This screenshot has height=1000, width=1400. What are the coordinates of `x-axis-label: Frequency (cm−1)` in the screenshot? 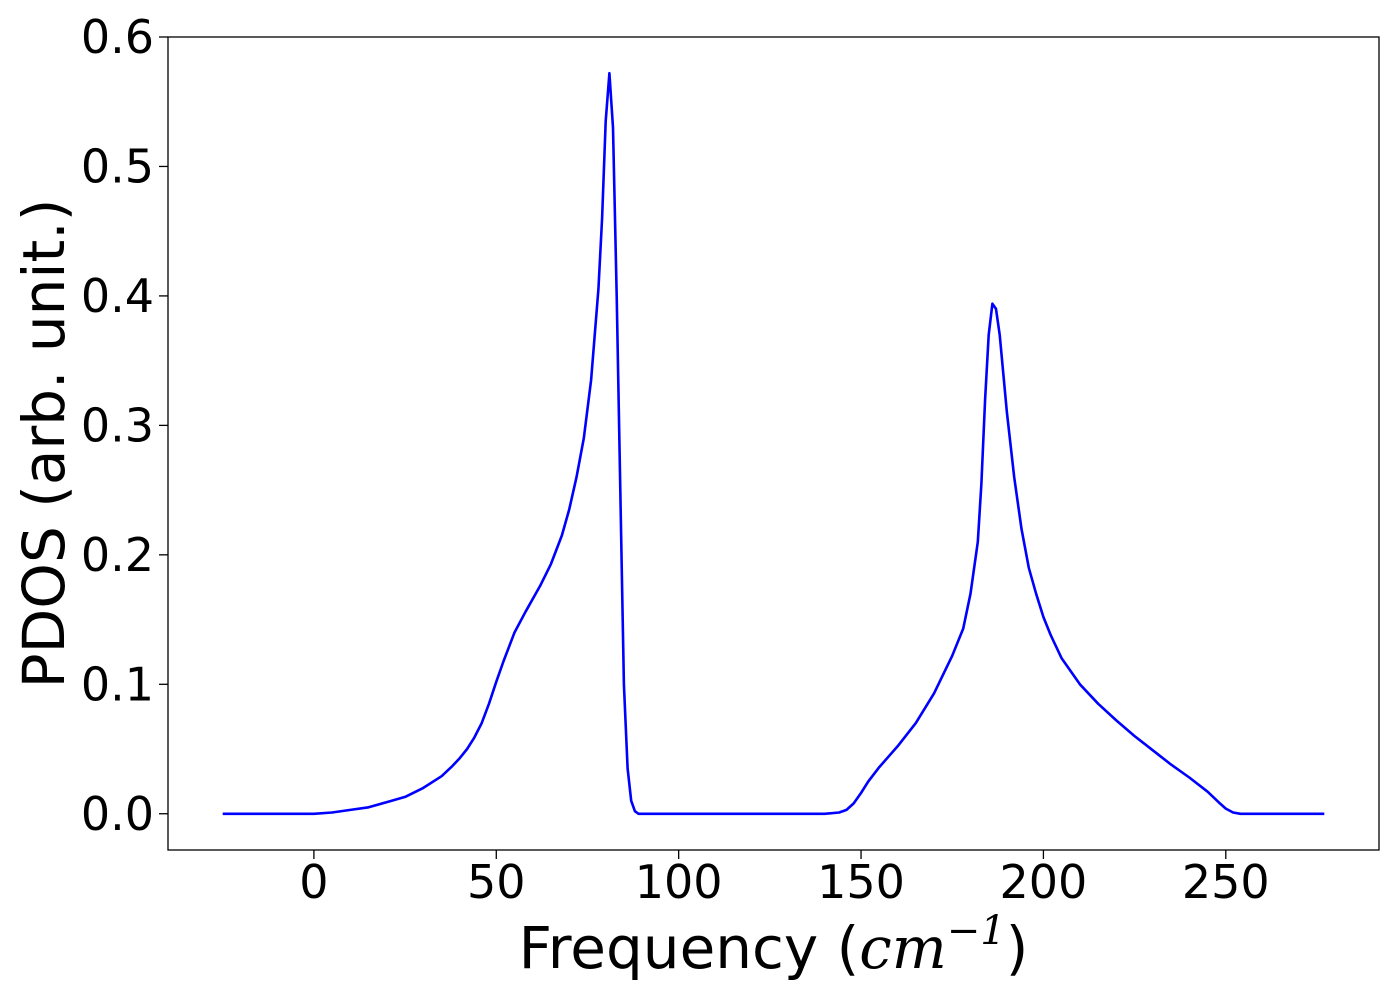 It's located at (774, 945).